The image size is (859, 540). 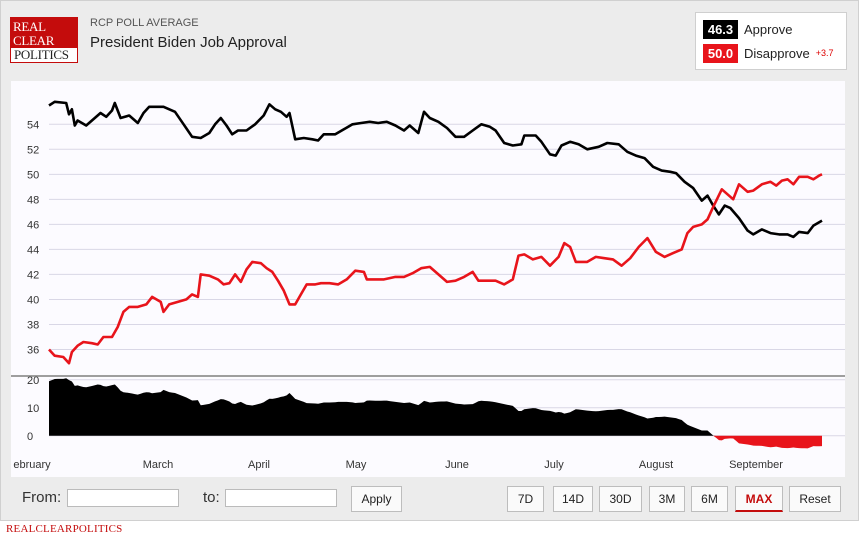 What do you see at coordinates (64, 529) in the screenshot?
I see `footer-brand: REALCLEARPOLITICS` at bounding box center [64, 529].